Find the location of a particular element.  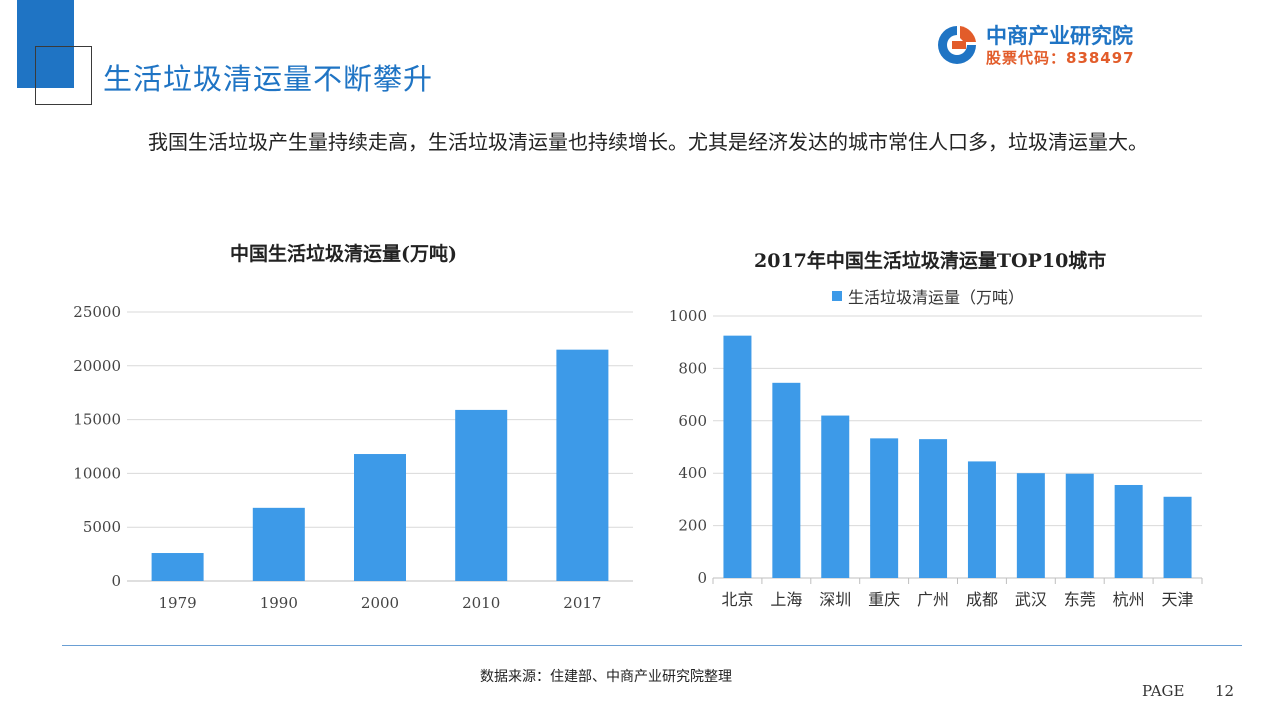

company-logo: 中商产业研究院 股票代码：838497 is located at coordinates (1041, 46).